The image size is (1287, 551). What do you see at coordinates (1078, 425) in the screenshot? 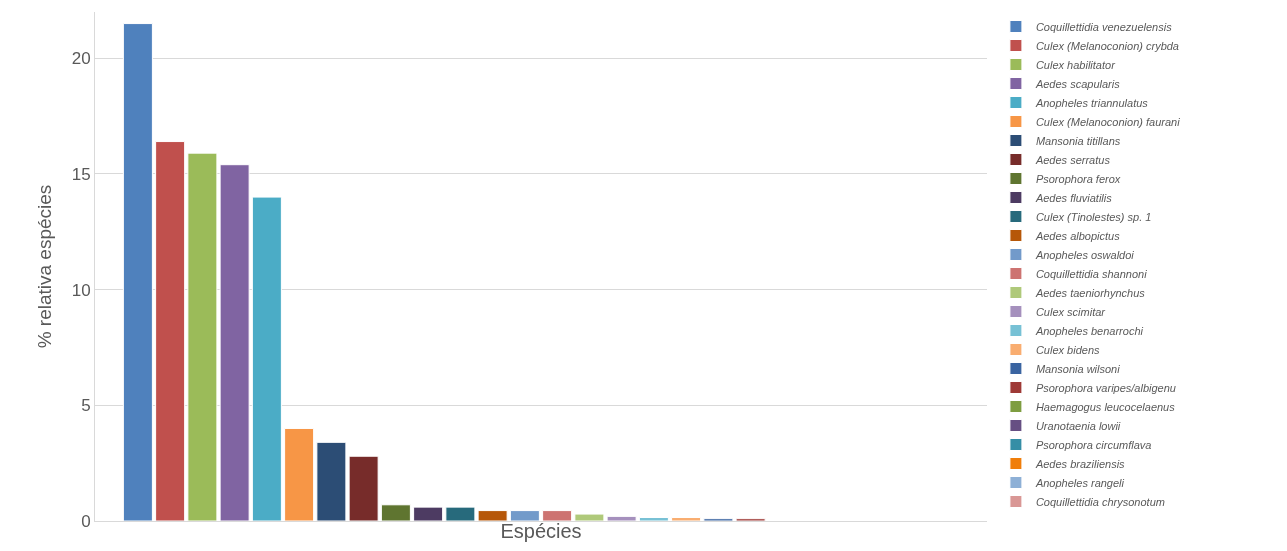
I see `legend-label: Uranotaenia lowii` at bounding box center [1078, 425].